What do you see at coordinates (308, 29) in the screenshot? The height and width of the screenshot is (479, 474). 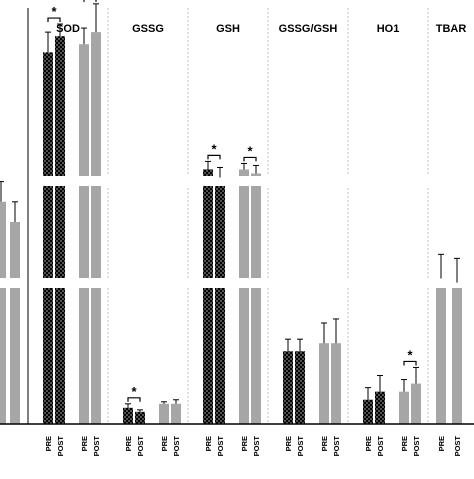 I see `panel-title: GSSG/GSH` at bounding box center [308, 29].